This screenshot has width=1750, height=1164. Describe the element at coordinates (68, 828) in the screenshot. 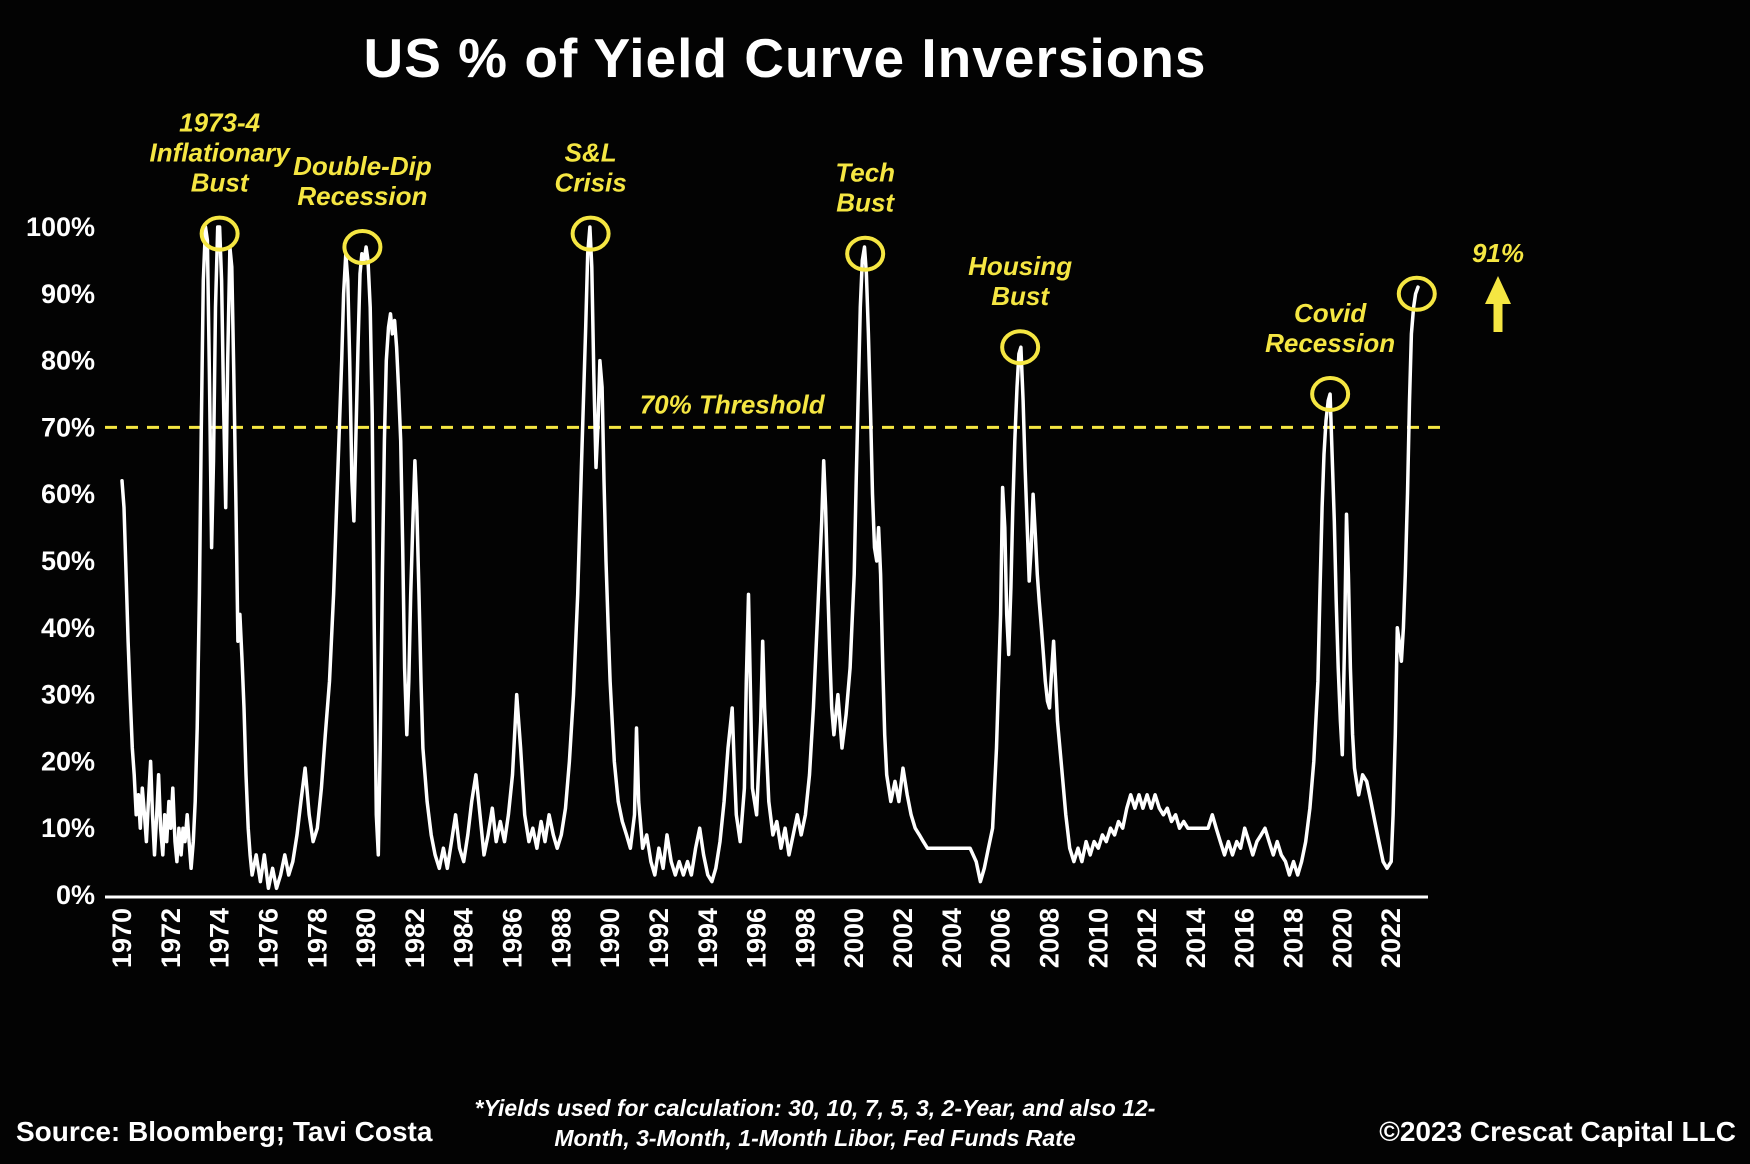

I see `y-tick-label: 10%` at that location.